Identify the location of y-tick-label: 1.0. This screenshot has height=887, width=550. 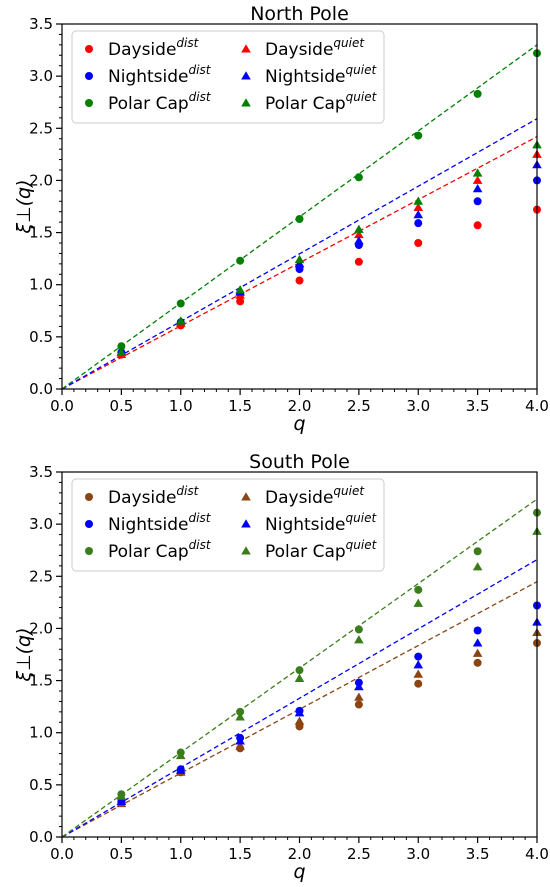
(41, 733).